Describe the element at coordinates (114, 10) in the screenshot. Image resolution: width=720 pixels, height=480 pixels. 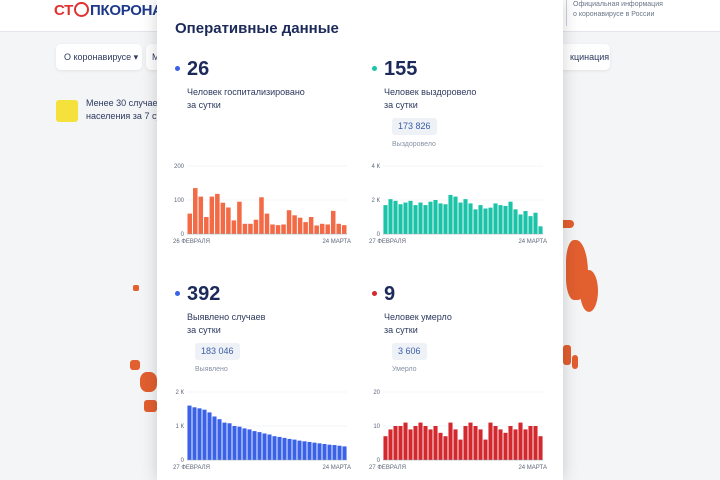
I see `stopcoronavirus-logo: СТ ПКОРОНАВ` at that location.